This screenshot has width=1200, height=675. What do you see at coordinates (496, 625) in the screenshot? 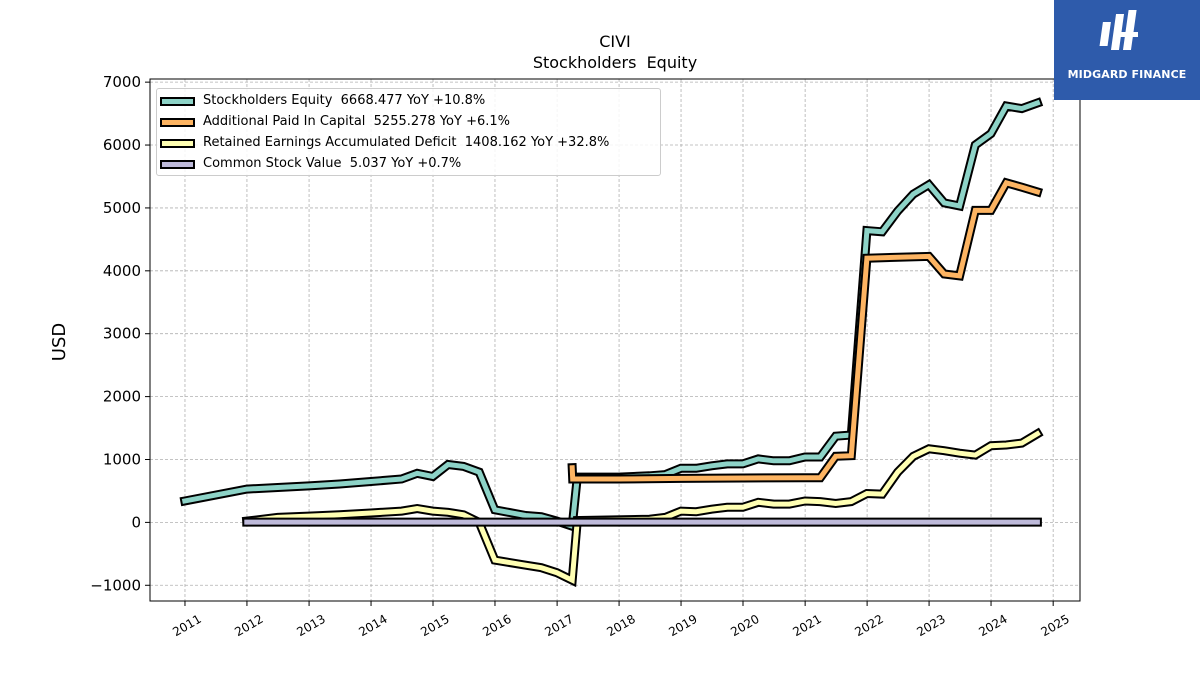
I see `x-tick-label: 2016` at bounding box center [496, 625].